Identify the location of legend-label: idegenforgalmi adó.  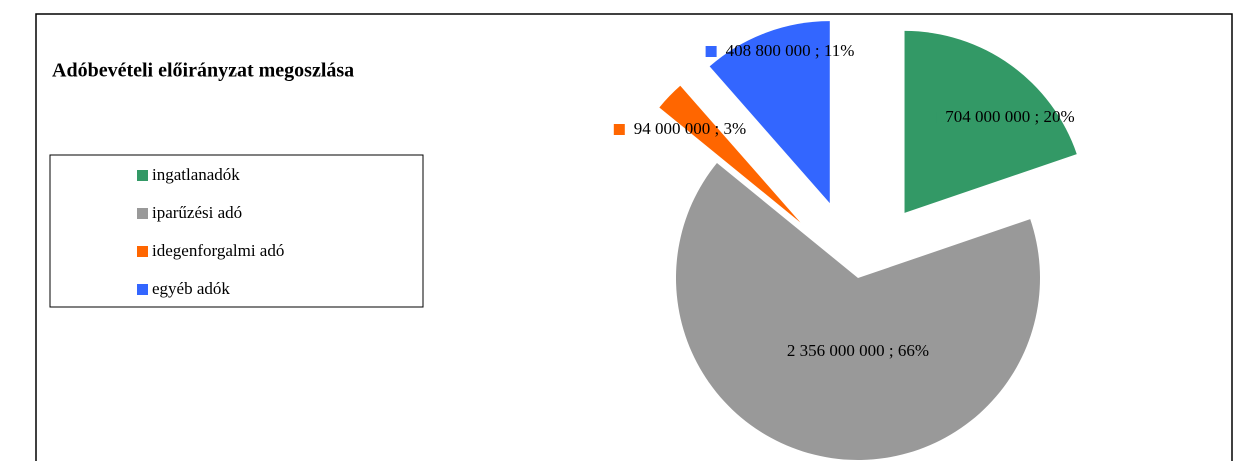
(218, 250).